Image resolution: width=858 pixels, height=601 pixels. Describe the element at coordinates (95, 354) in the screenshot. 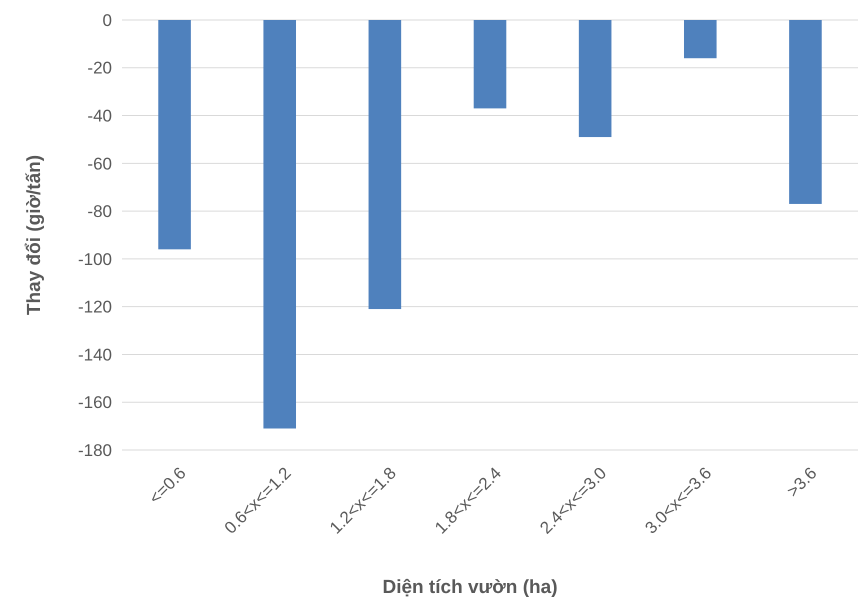

I see `y-tick-label: -140` at that location.